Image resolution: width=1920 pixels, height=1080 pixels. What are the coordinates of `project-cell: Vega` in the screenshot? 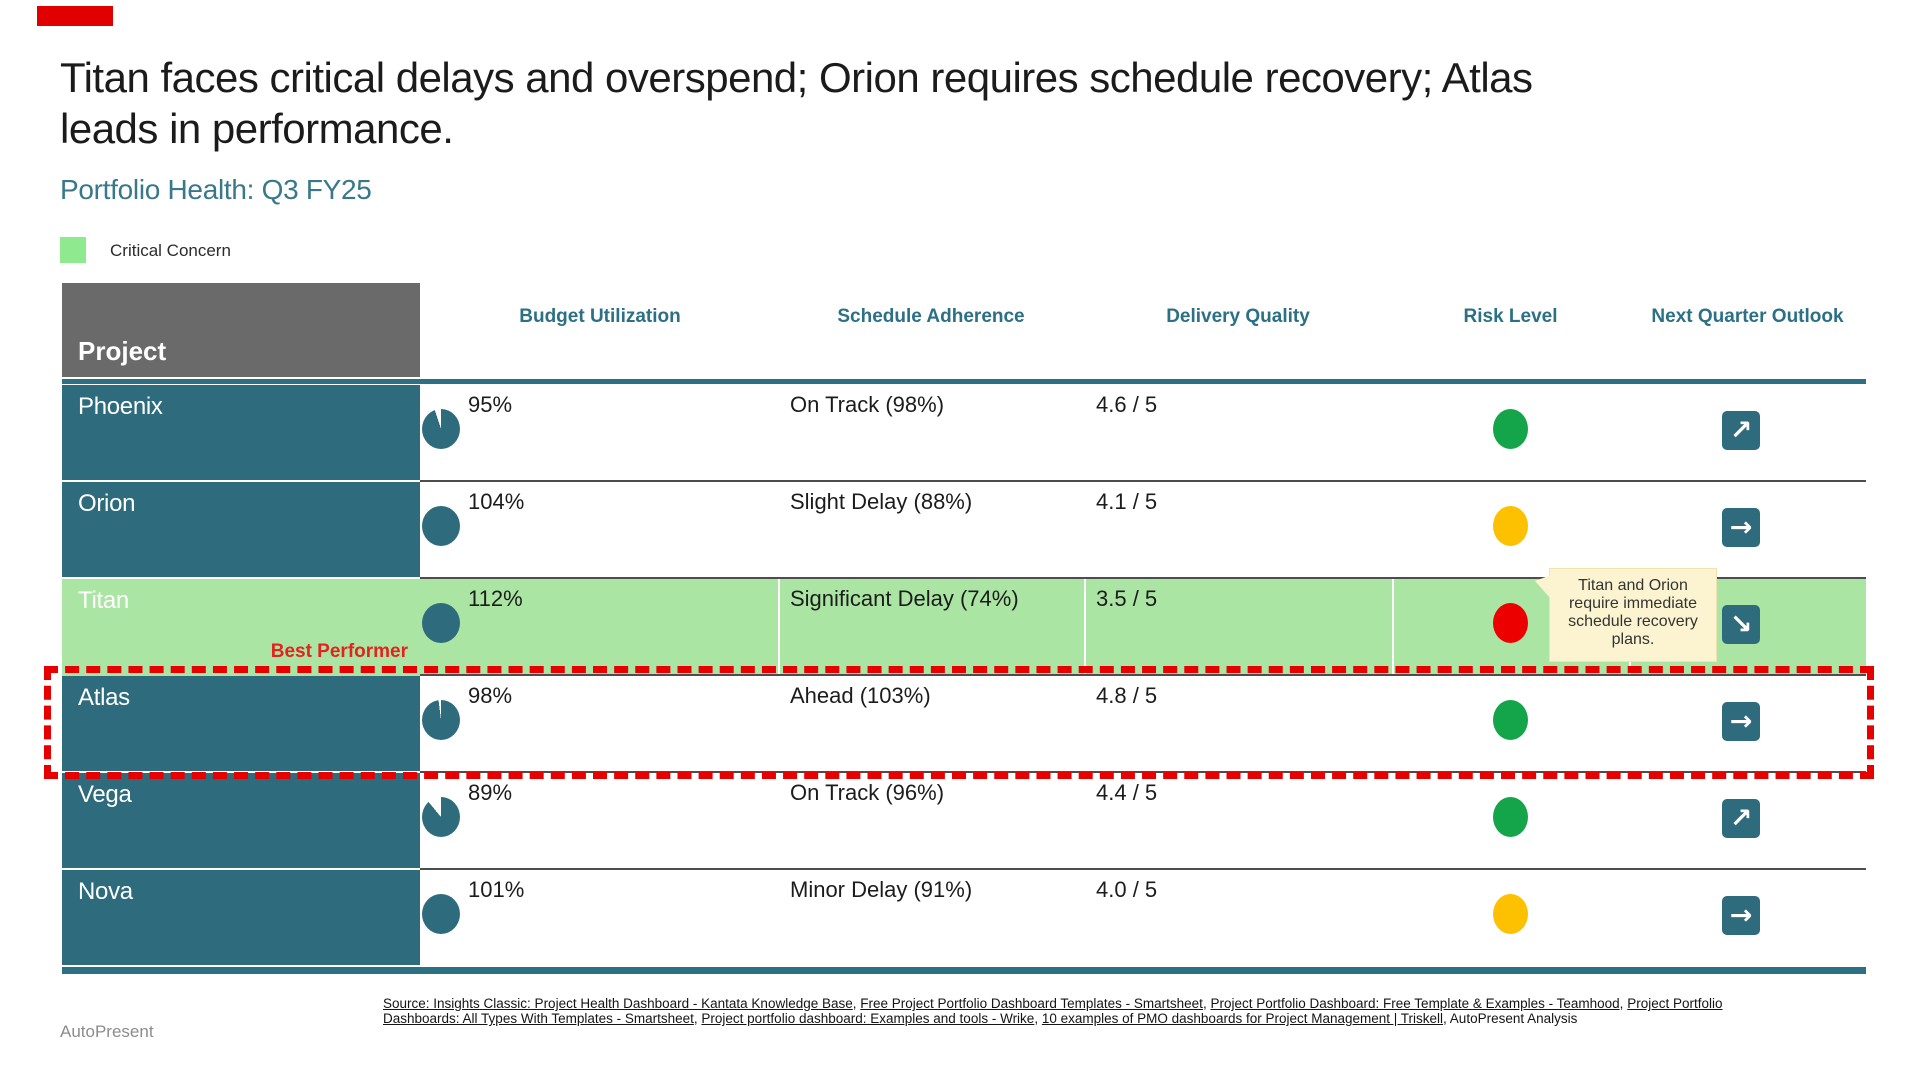 It's located at (241, 820).